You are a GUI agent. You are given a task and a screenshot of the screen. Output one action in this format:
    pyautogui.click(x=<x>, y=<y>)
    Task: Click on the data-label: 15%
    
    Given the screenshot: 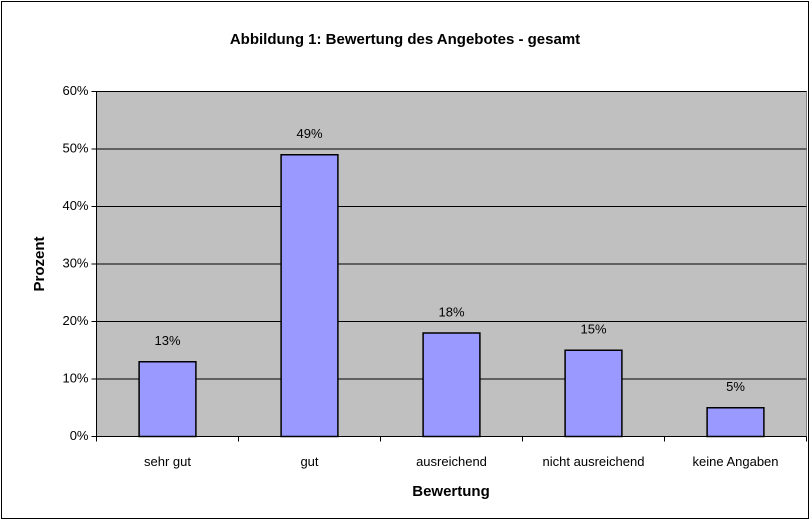 What is the action you would take?
    pyautogui.click(x=593, y=329)
    